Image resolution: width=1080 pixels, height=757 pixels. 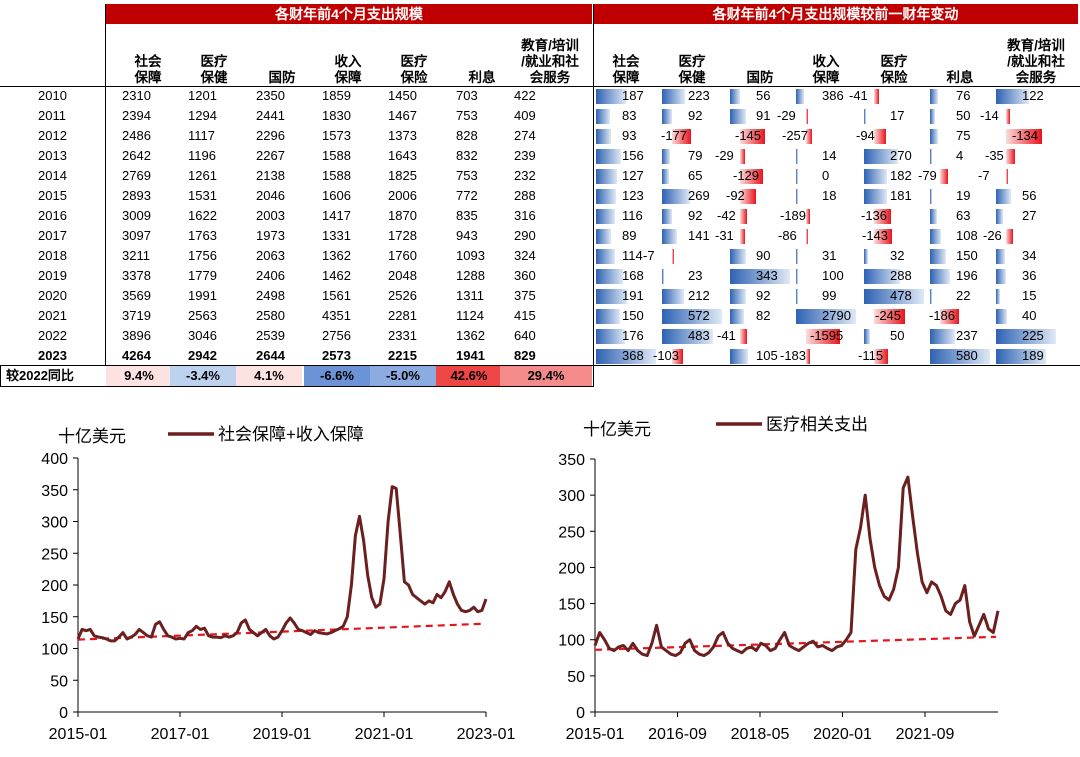 I want to click on x-tick-label: 2016-09, so click(x=677, y=734).